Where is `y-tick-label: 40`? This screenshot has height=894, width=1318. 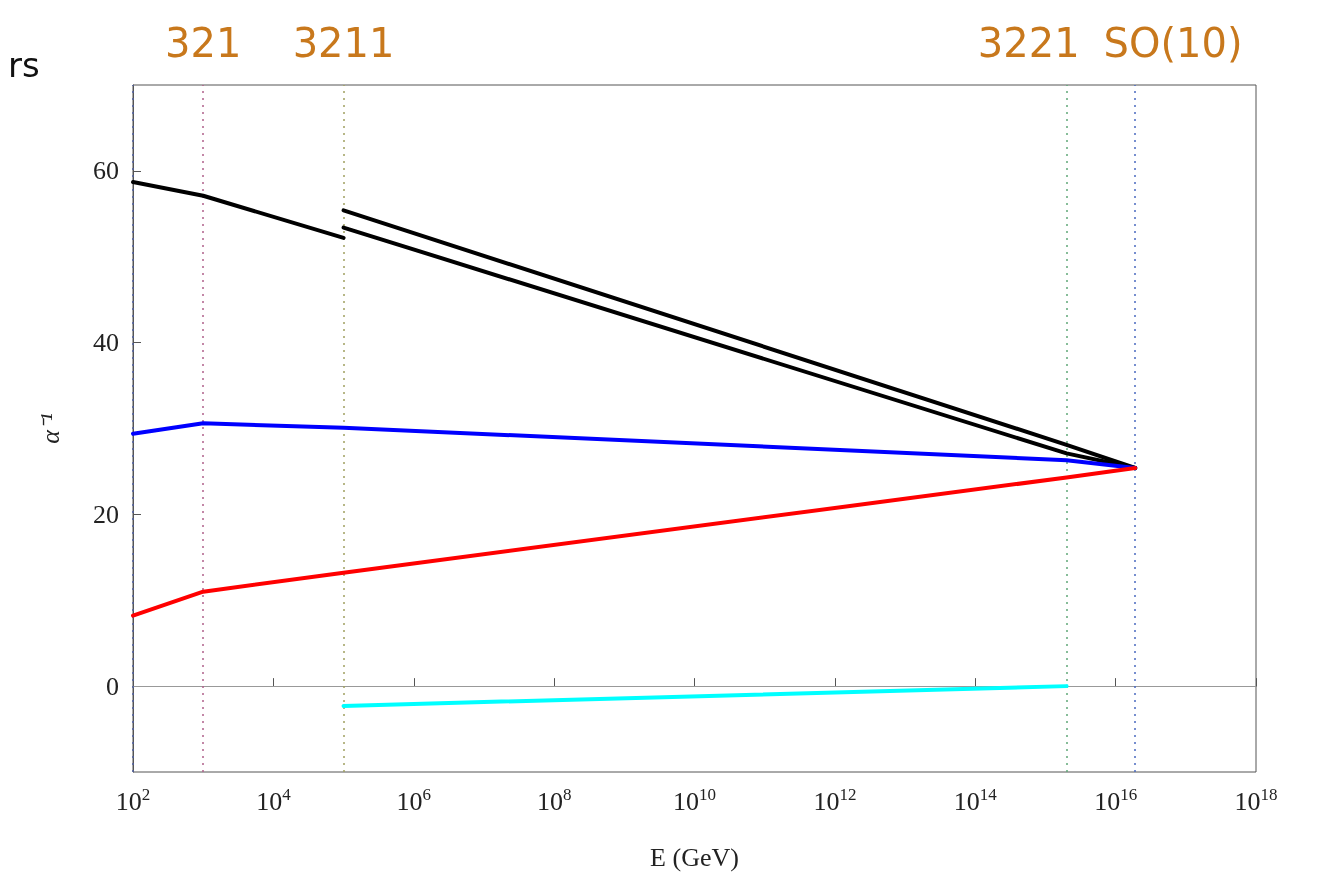 y-tick-label: 40 is located at coordinates (106, 343).